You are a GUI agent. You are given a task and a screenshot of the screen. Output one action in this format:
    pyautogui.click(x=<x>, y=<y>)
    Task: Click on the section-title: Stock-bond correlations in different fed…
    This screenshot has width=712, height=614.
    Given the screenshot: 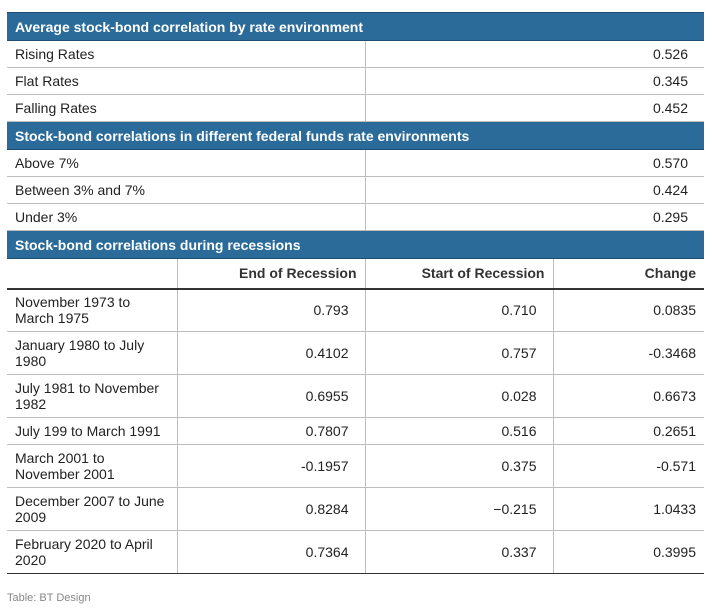 What is the action you would take?
    pyautogui.click(x=356, y=135)
    